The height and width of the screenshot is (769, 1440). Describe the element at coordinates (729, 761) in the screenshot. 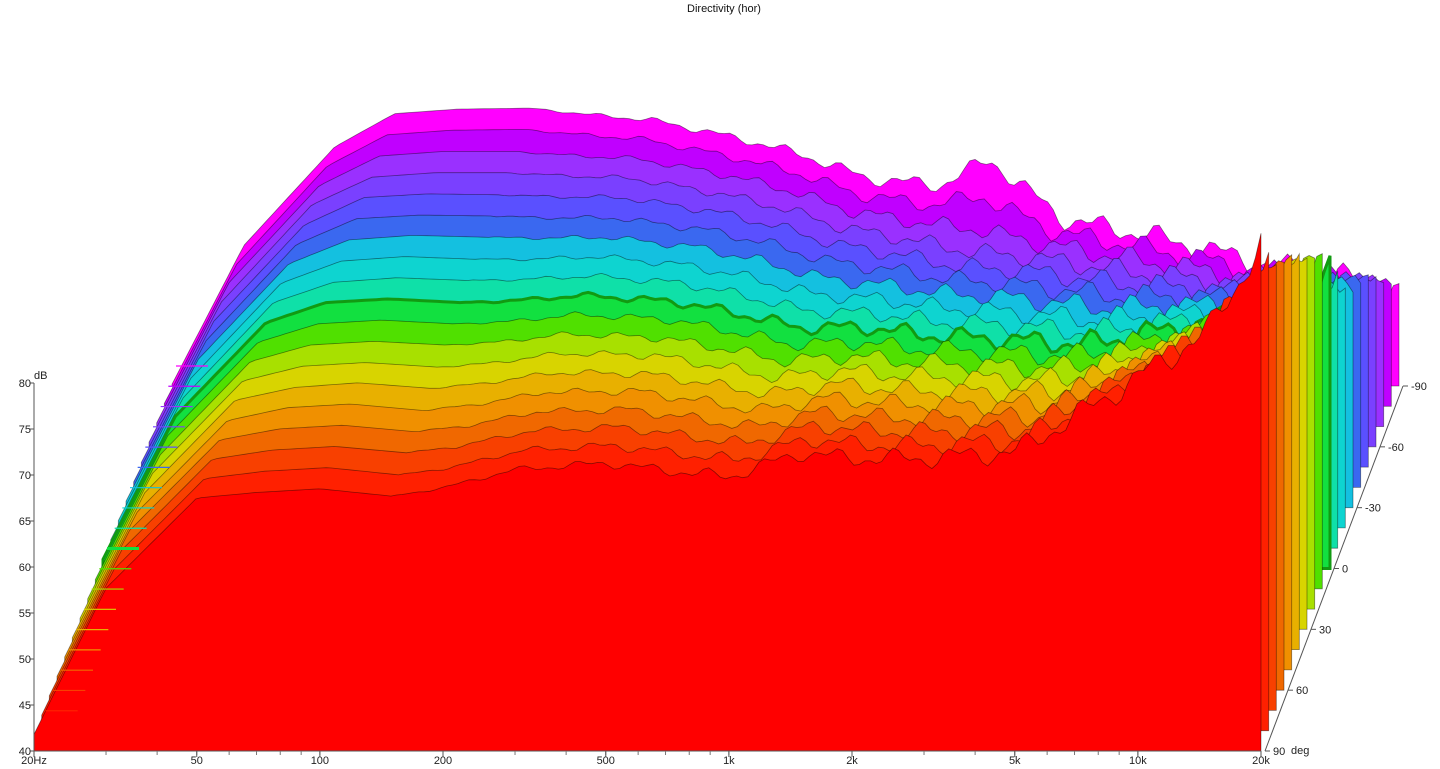

I see `x-tick-label: 1k` at that location.